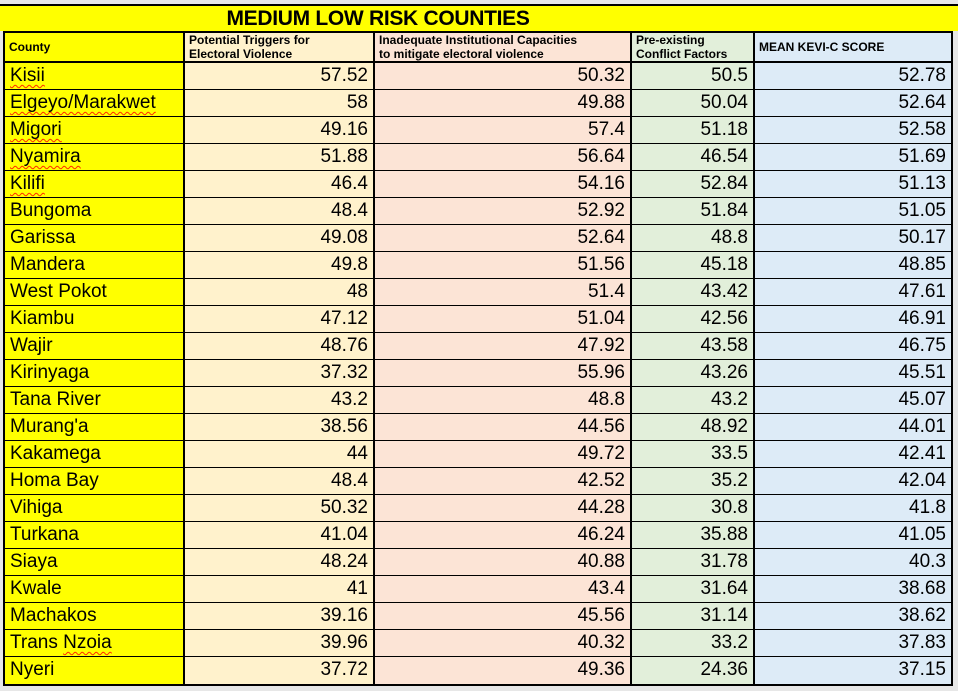  What do you see at coordinates (95, 184) in the screenshot?
I see `county-cell: Kilifi` at bounding box center [95, 184].